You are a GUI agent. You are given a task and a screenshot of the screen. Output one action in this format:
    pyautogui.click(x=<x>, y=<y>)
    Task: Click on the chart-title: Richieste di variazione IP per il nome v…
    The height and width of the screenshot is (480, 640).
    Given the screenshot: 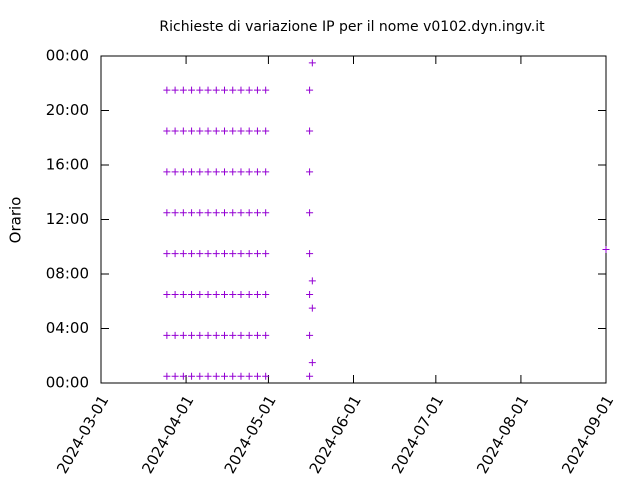 What is the action you would take?
    pyautogui.click(x=352, y=27)
    